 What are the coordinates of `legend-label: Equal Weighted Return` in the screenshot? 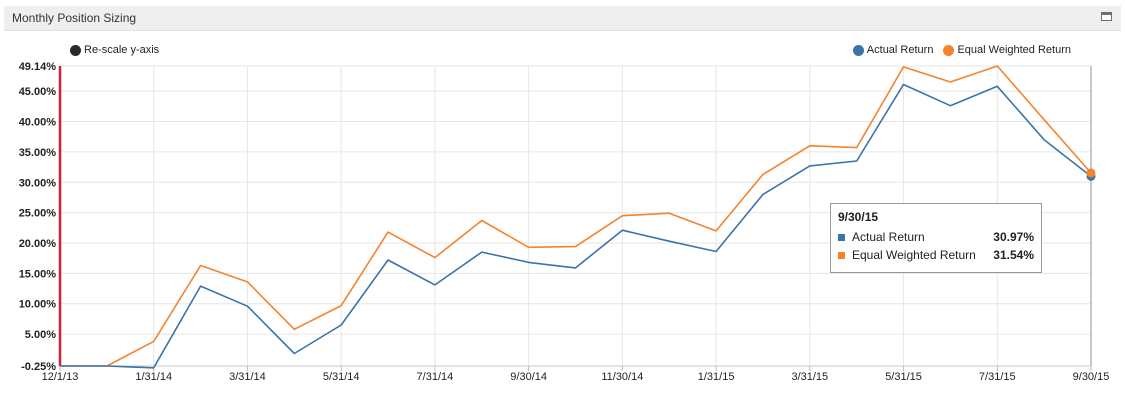 It's located at (1014, 50).